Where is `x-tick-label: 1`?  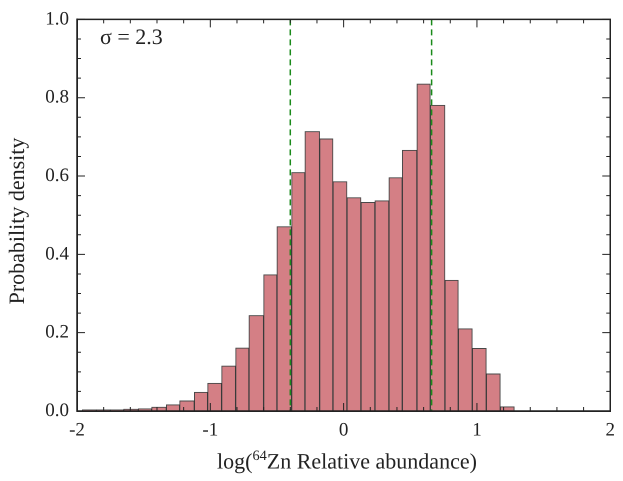
x-tick-label: 1 is located at coordinates (477, 429).